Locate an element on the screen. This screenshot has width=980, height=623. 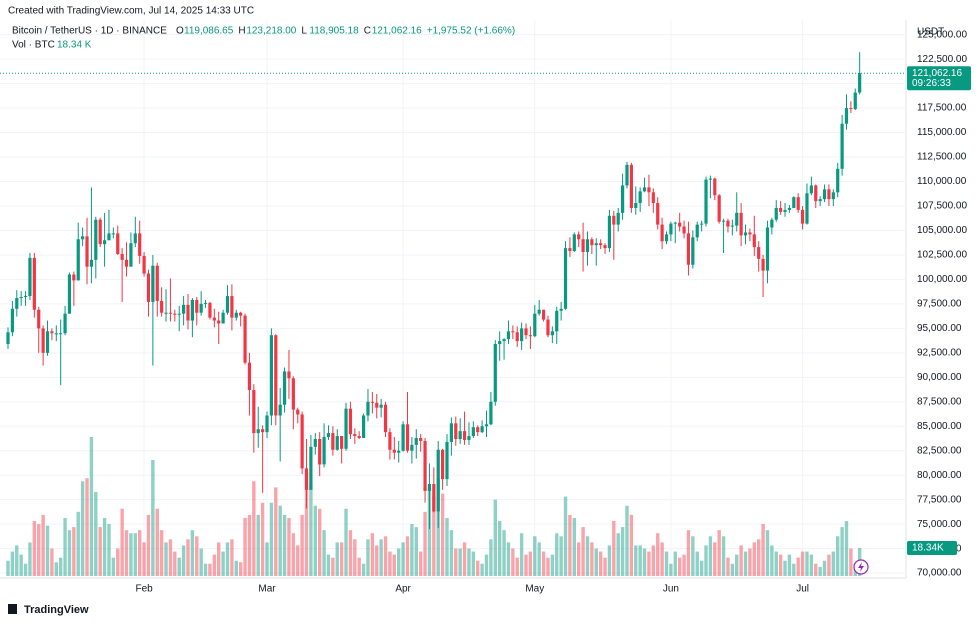
x-tick-label: Jul is located at coordinates (802, 589).